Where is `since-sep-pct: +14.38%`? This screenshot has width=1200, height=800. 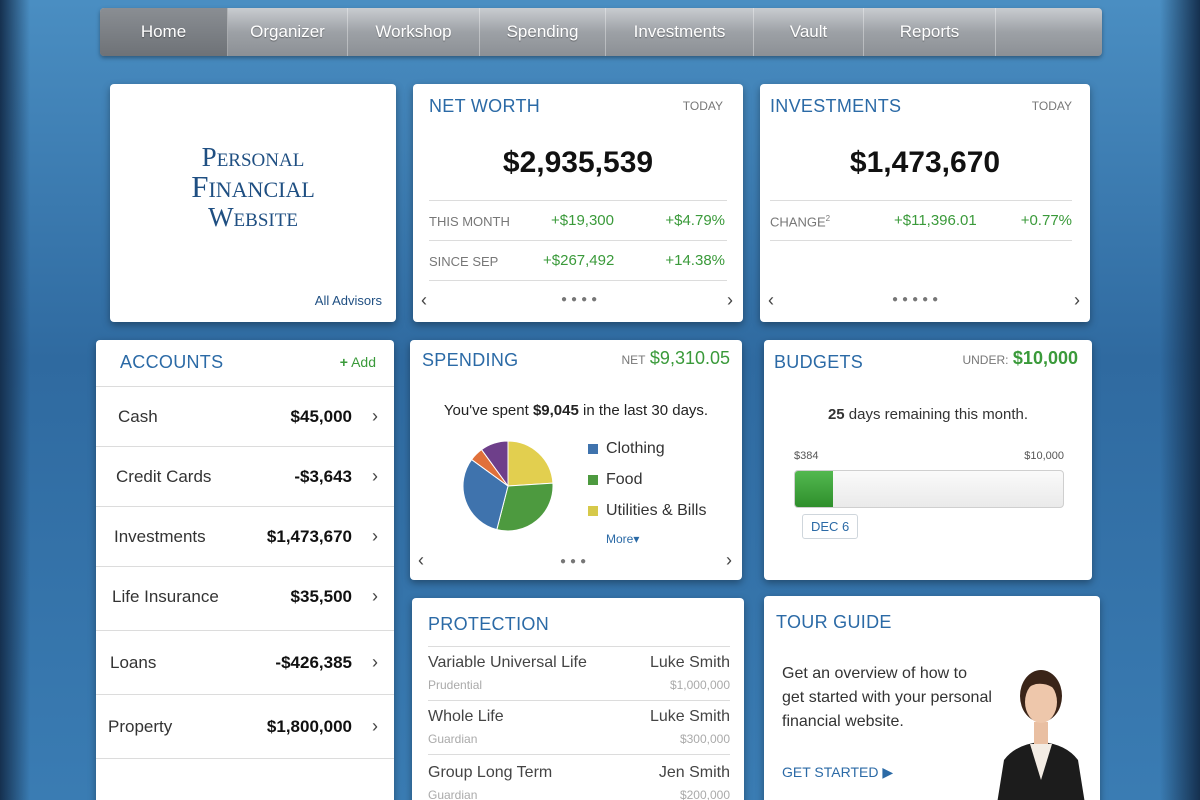
since-sep-pct: +14.38% is located at coordinates (695, 260).